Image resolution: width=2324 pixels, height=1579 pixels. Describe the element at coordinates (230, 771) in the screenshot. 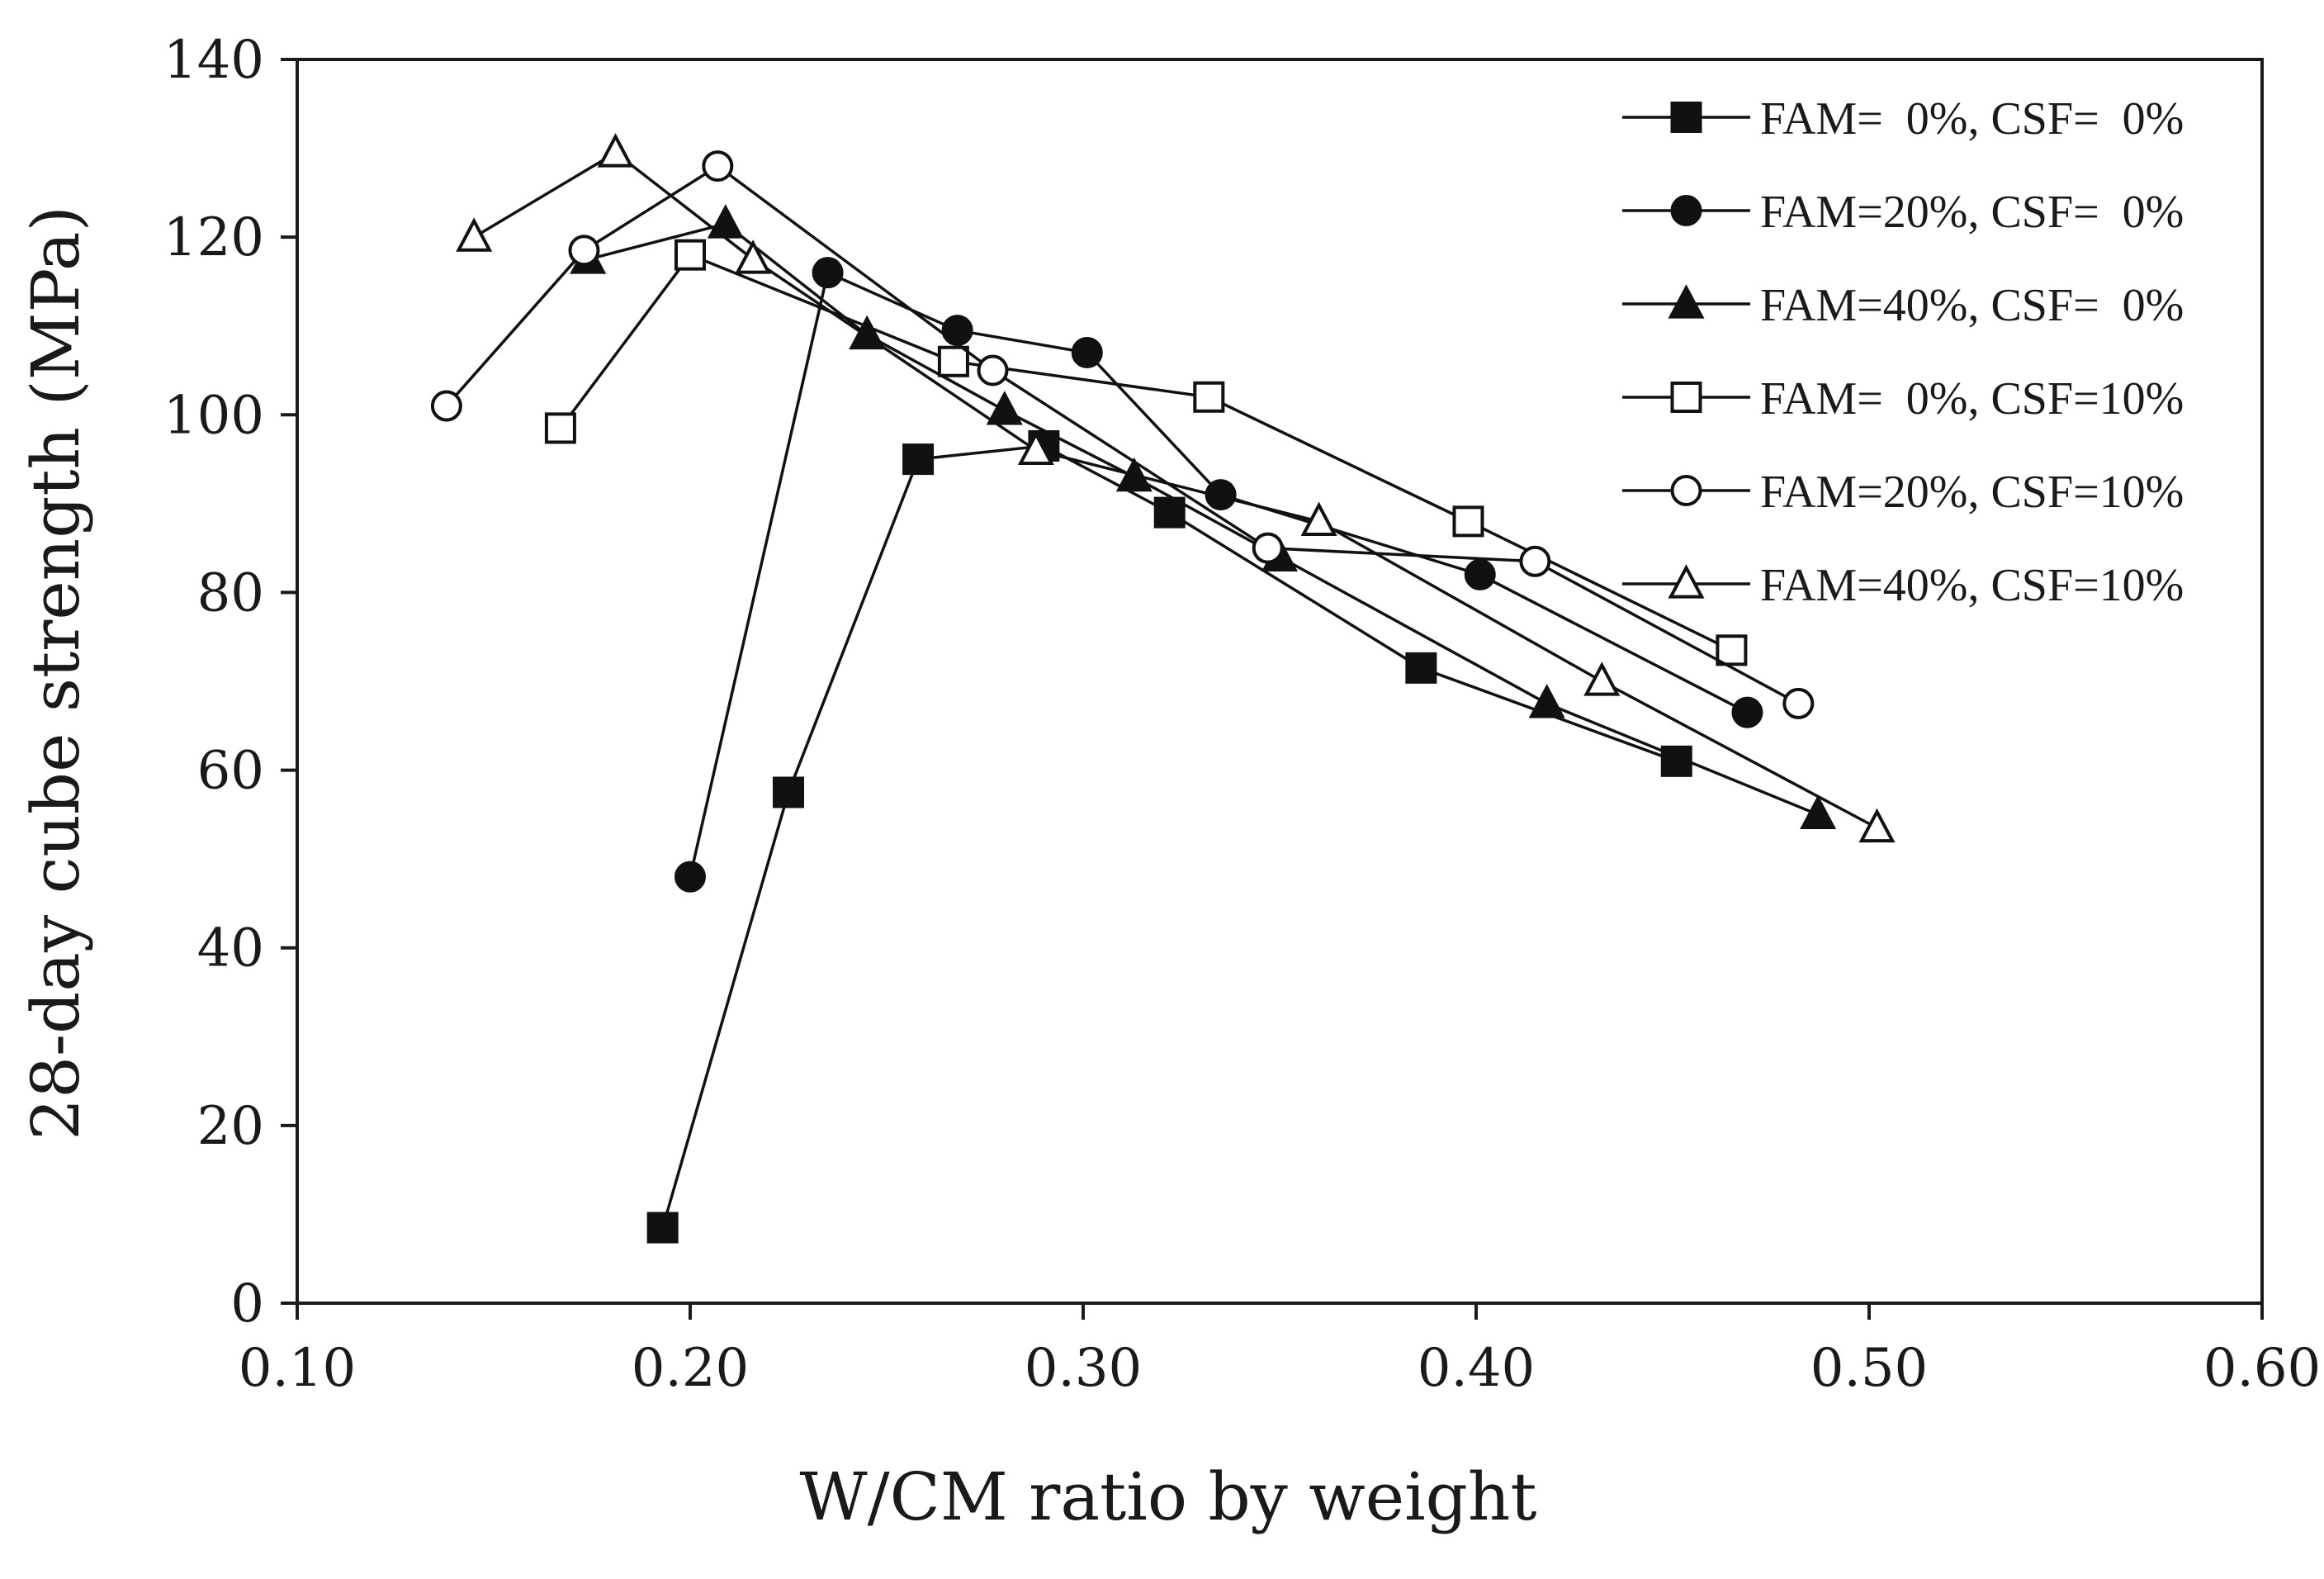

I see `y-tick-label: 60` at that location.